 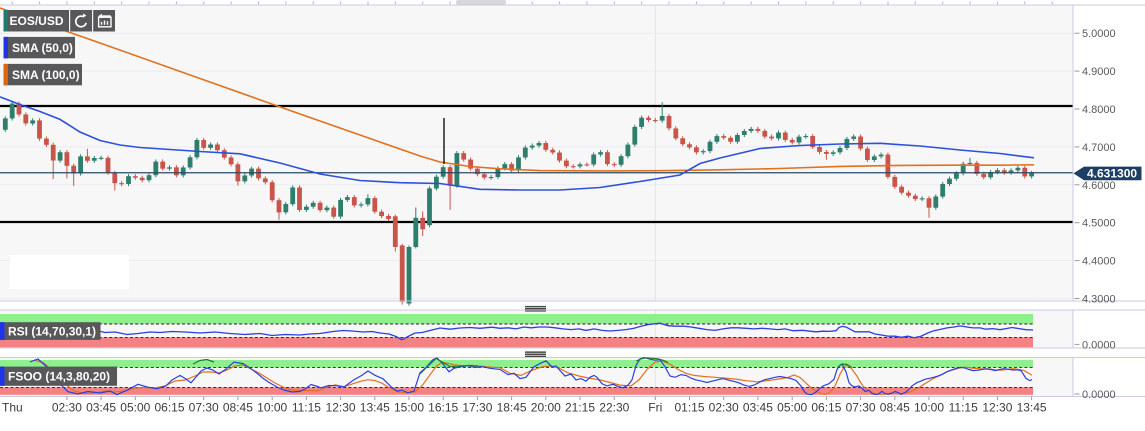 What do you see at coordinates (546, 408) in the screenshot?
I see `svg-text: 20:00` at bounding box center [546, 408].